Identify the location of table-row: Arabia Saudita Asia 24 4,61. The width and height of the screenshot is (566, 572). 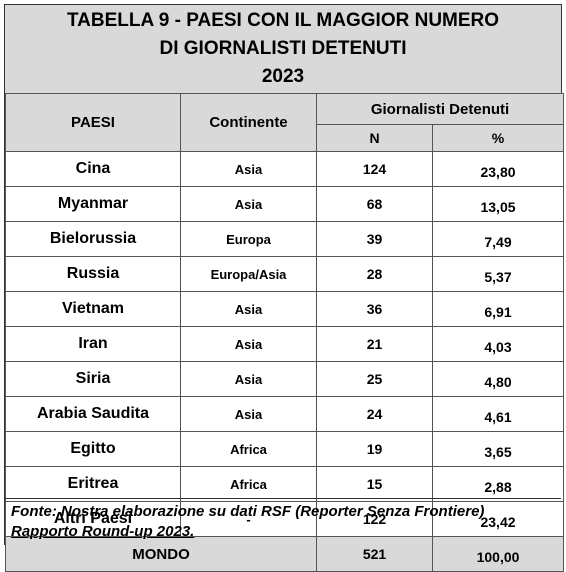
(285, 414).